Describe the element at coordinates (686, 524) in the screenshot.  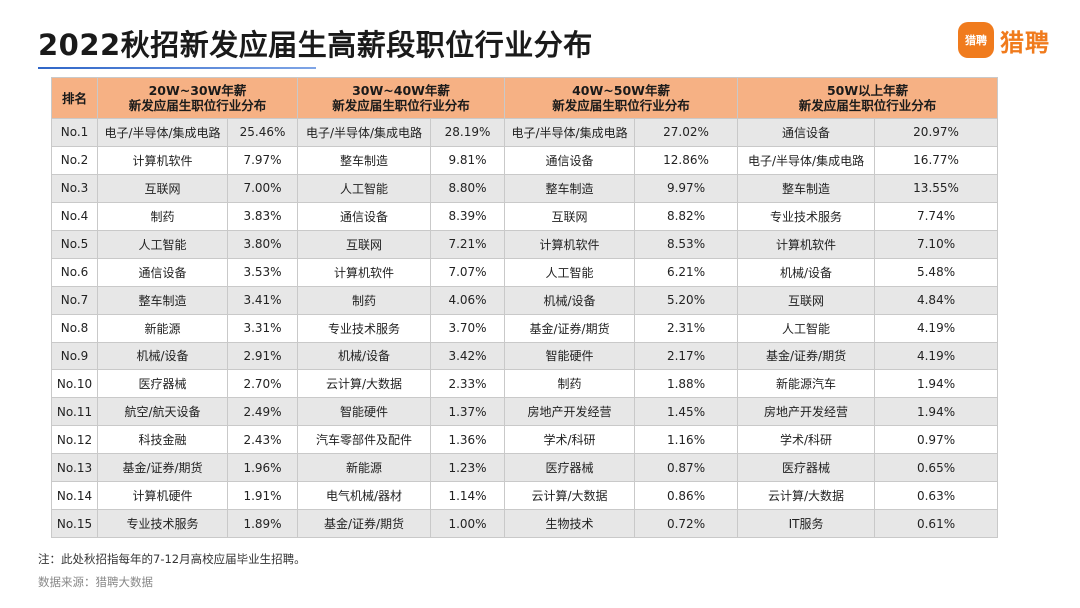
I see `share-cell: 0.72%` at that location.